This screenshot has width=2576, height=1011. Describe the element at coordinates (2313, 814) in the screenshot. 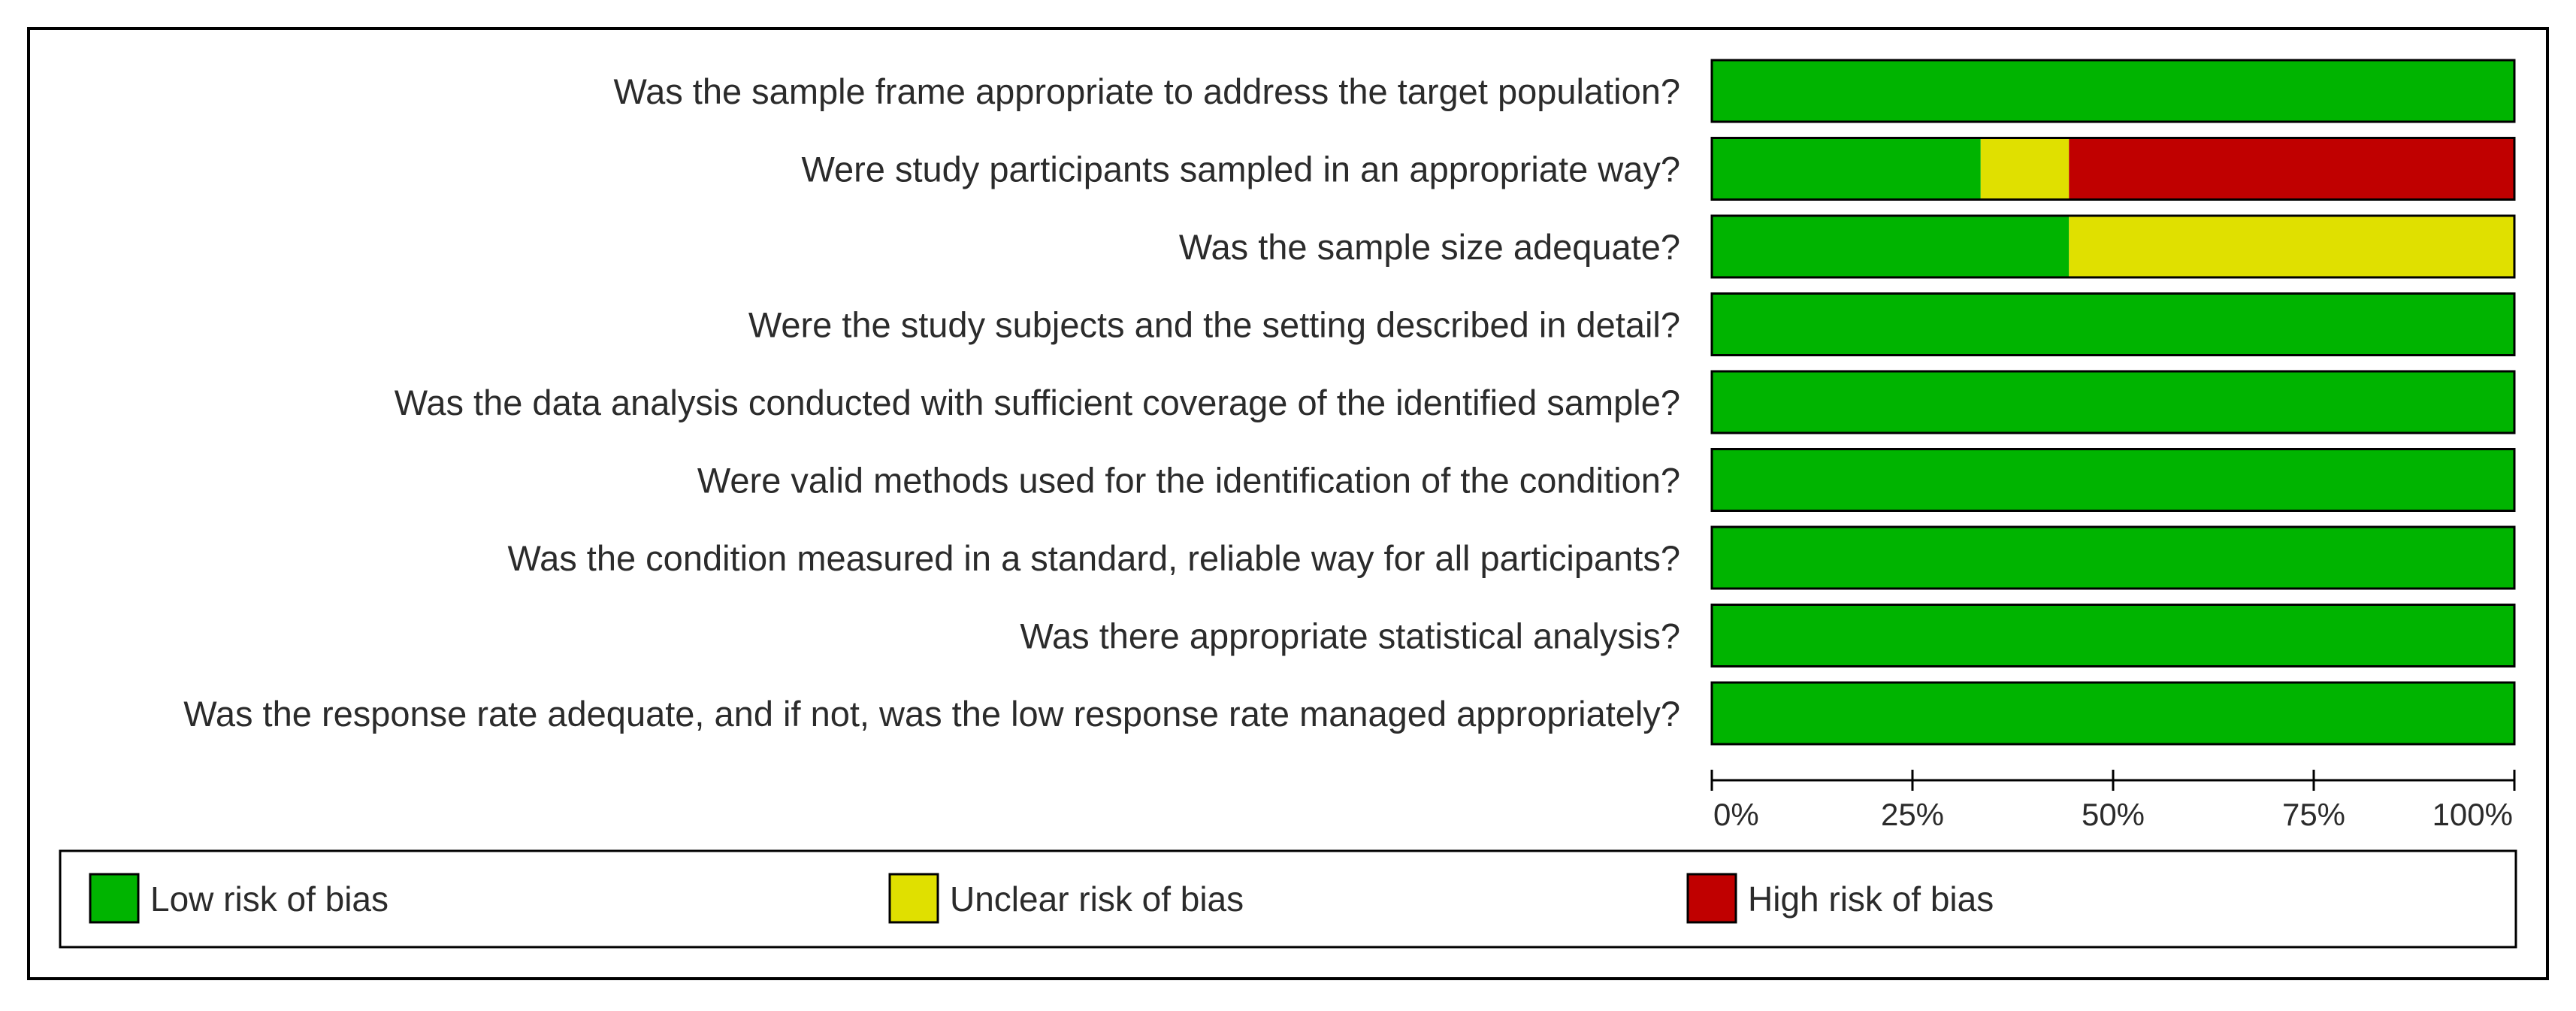

I see `x-tick-label: 75%` at that location.